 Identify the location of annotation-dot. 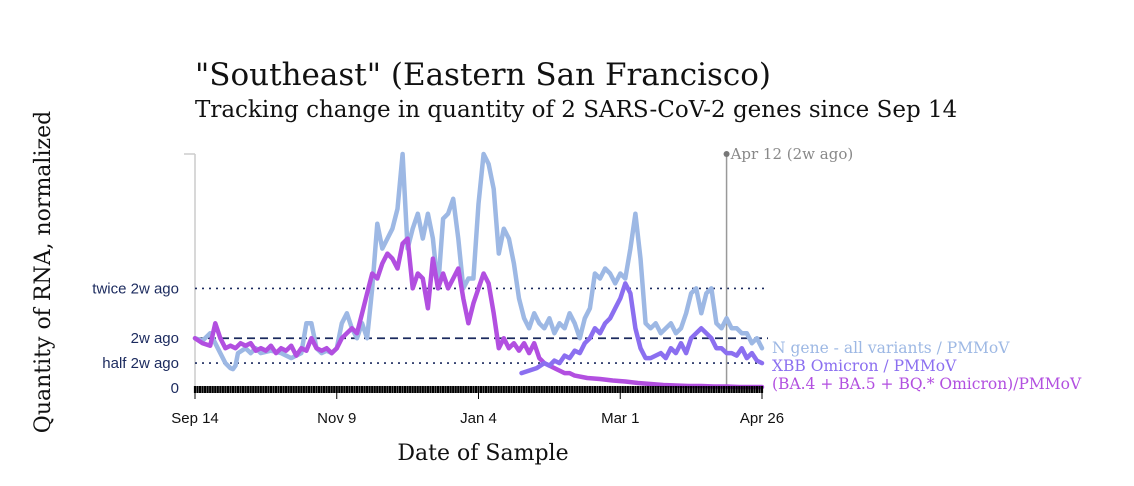
(726, 154).